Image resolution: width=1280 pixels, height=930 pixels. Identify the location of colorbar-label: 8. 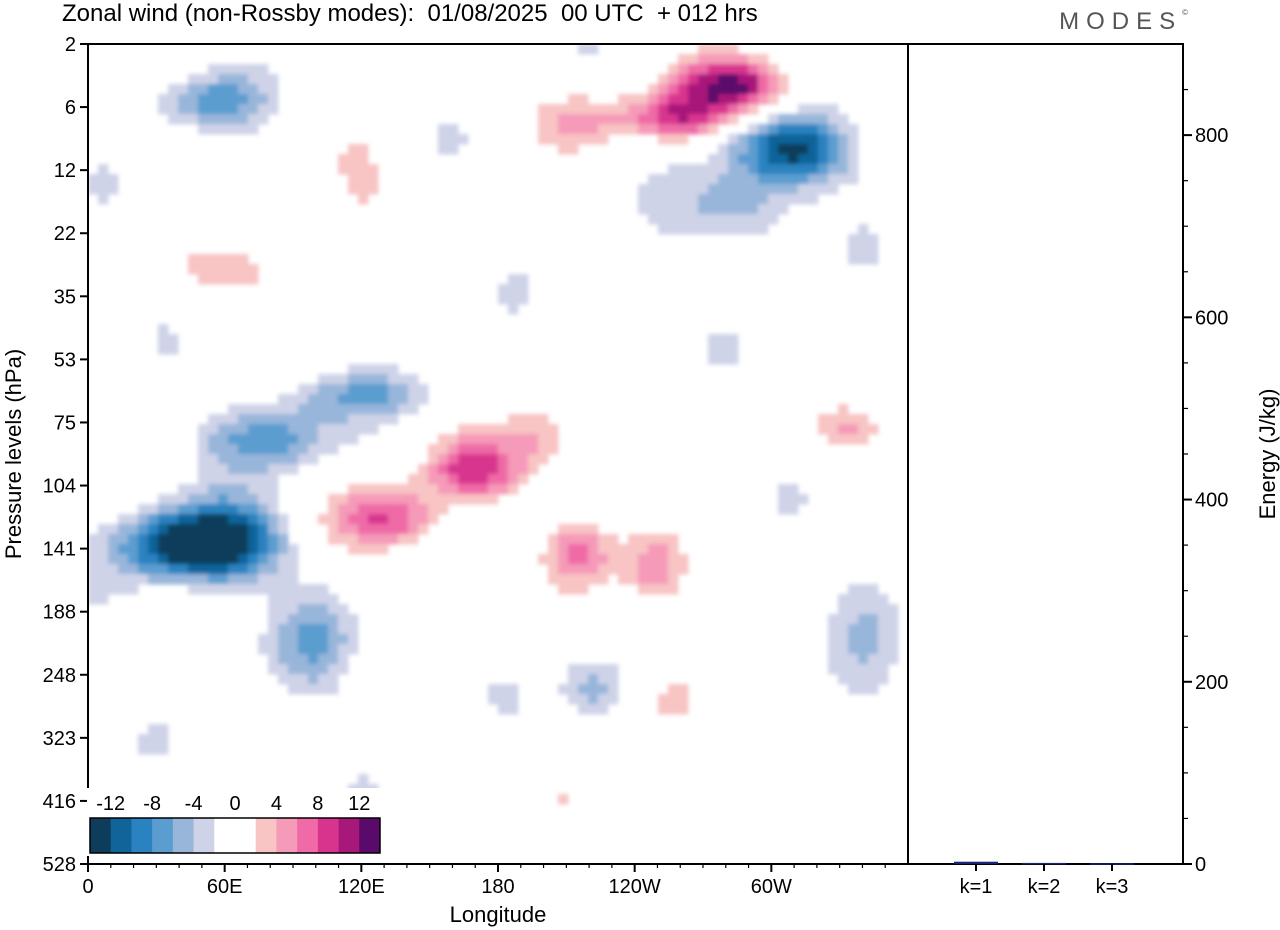
(317, 804).